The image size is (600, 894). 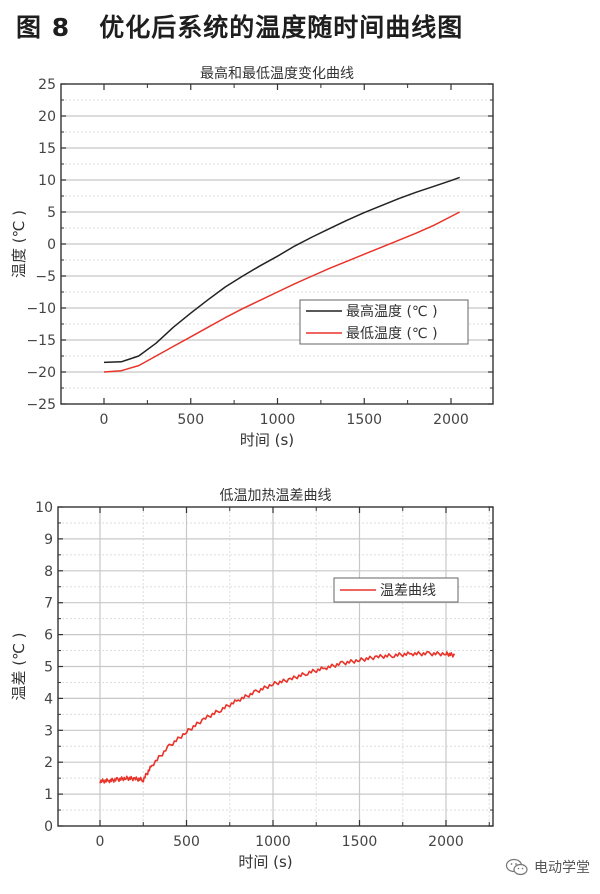 What do you see at coordinates (47, 85) in the screenshot?
I see `y-tick-label: 25` at bounding box center [47, 85].